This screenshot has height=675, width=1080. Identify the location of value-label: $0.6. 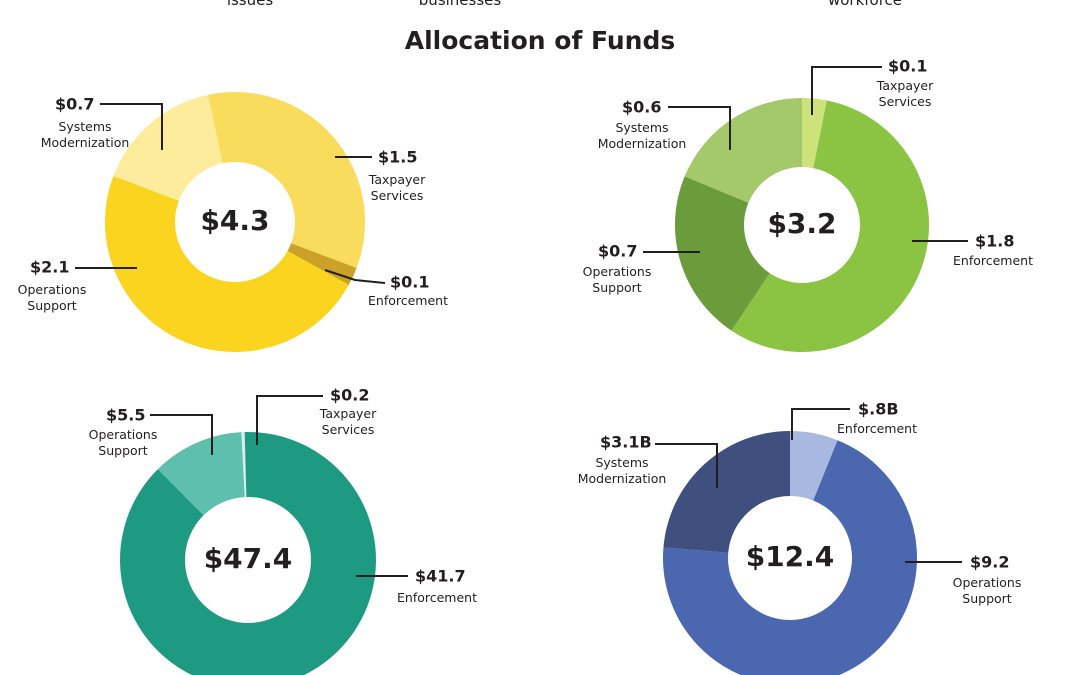
(641, 107).